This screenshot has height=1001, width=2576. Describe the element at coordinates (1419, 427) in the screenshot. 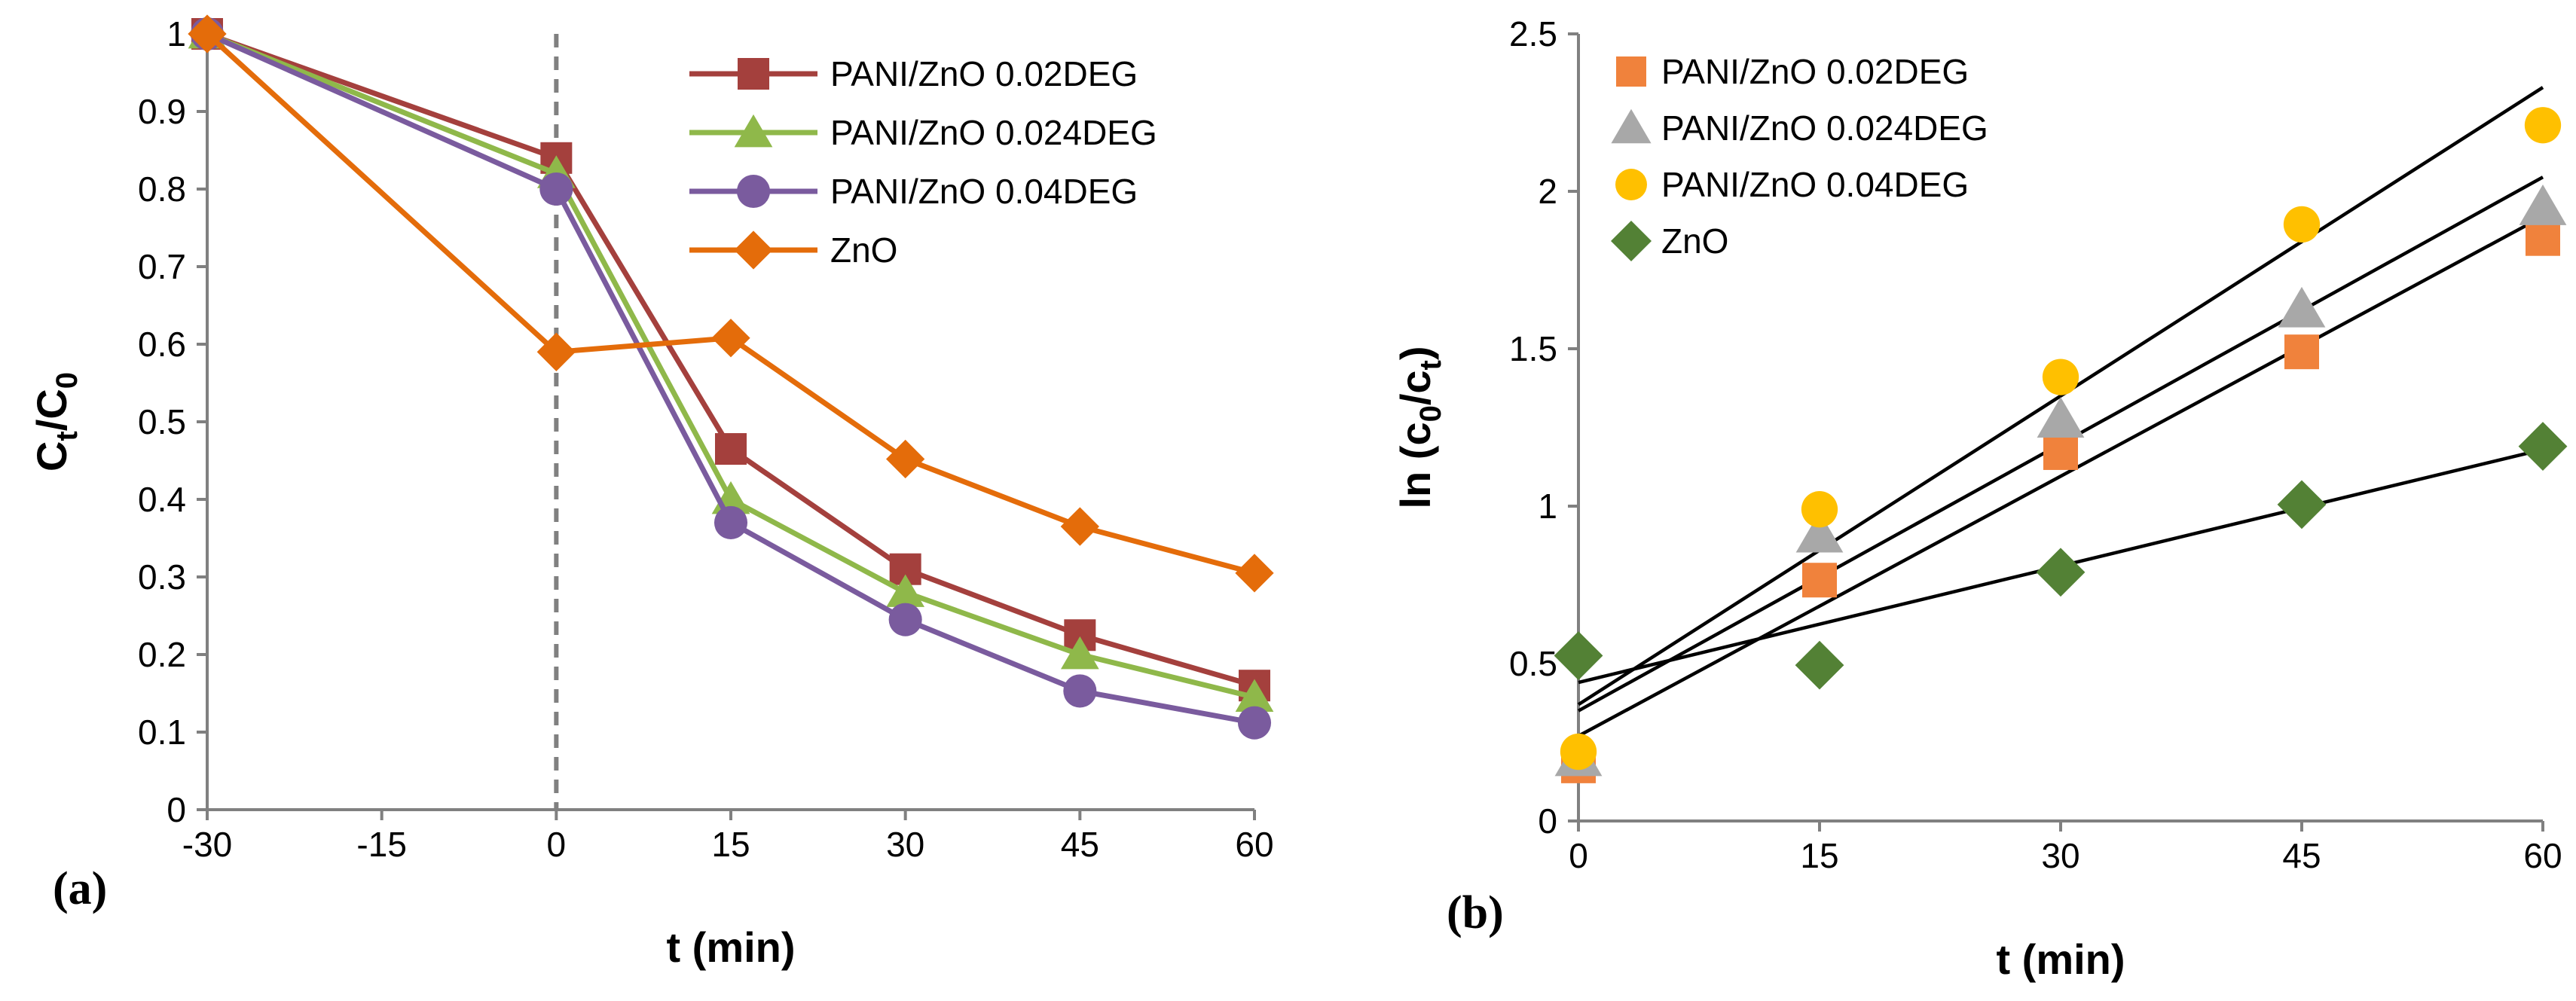

I see `panel-b-y-axis-title: ln (c0/ct)` at that location.